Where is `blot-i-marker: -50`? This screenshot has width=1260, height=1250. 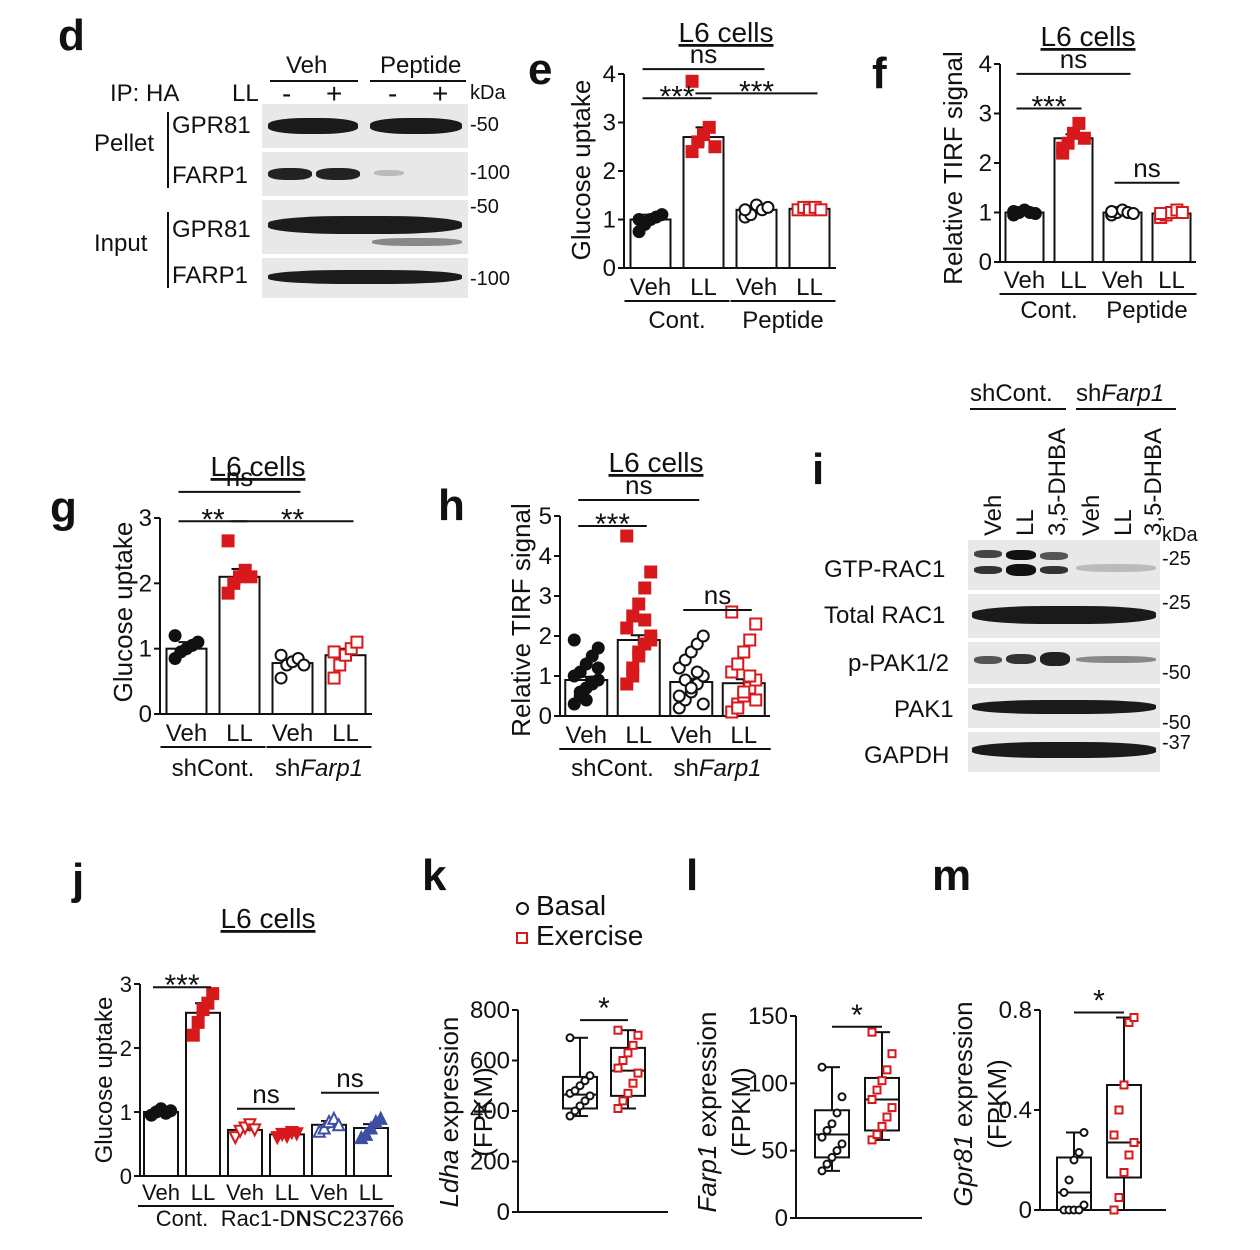 blot-i-marker: -50 is located at coordinates (1176, 673).